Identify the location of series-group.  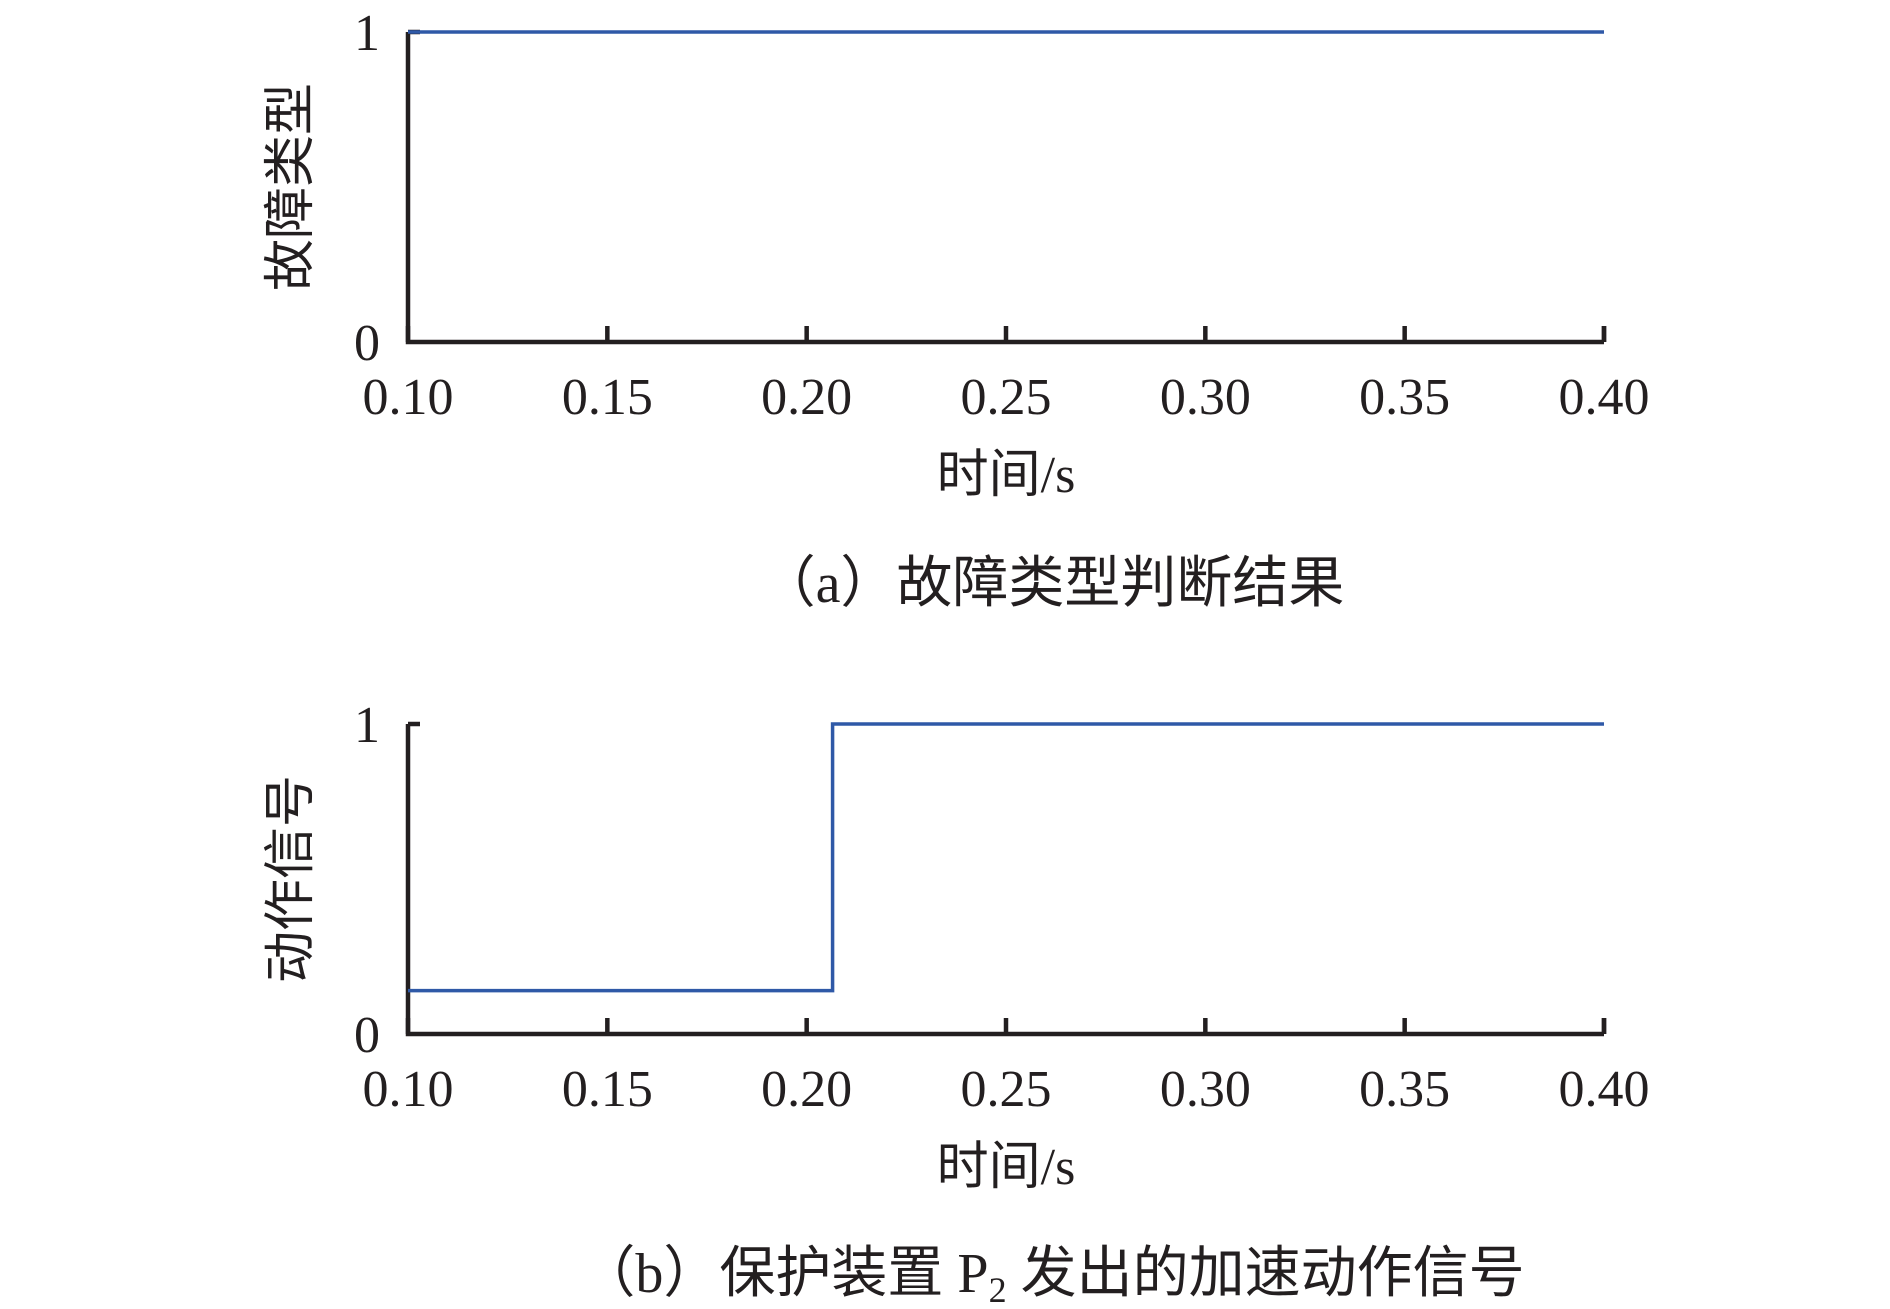
(1006, 857).